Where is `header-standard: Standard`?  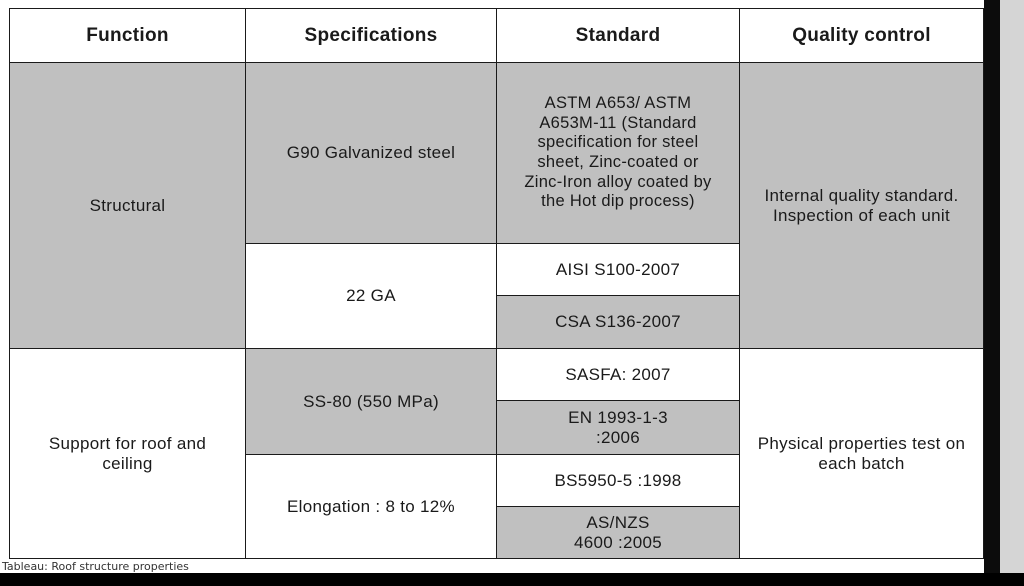
header-standard: Standard is located at coordinates (618, 35).